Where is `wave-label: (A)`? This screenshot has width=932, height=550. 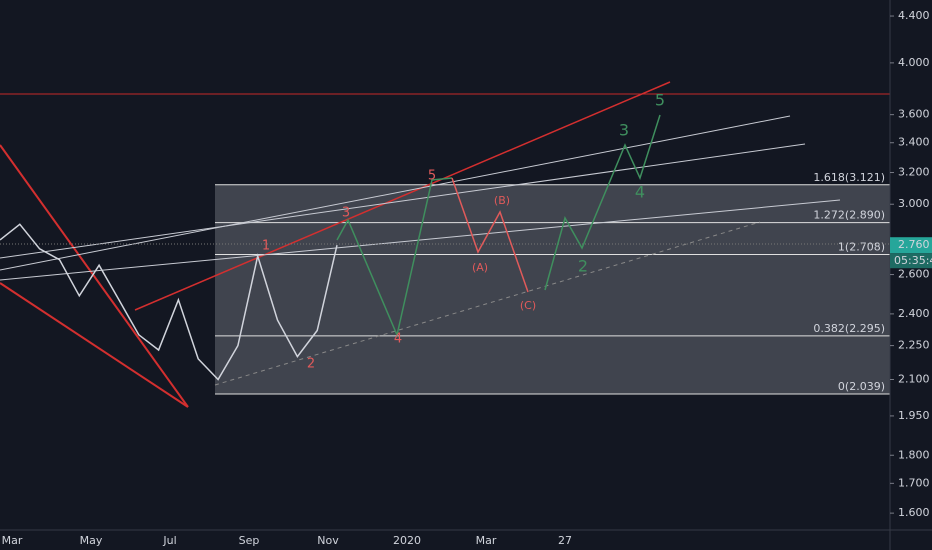 wave-label: (A) is located at coordinates (480, 267).